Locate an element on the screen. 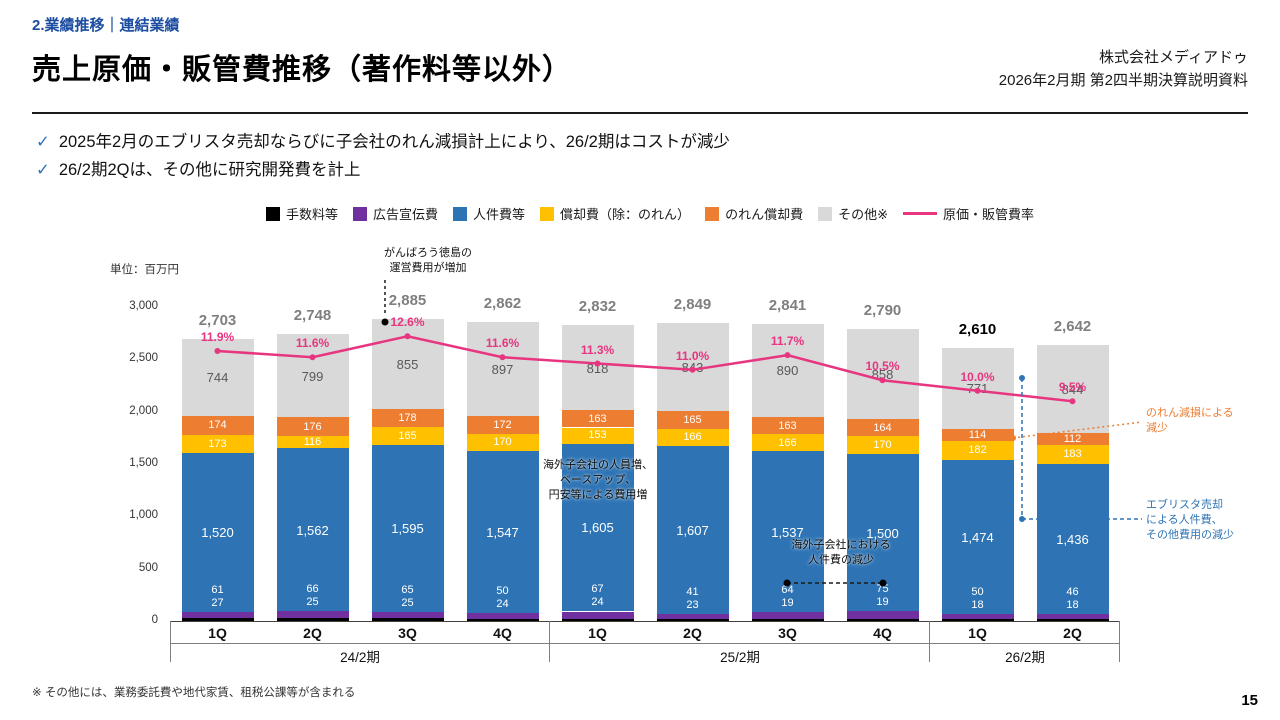  bar-value-label: 25 is located at coordinates (407, 602).